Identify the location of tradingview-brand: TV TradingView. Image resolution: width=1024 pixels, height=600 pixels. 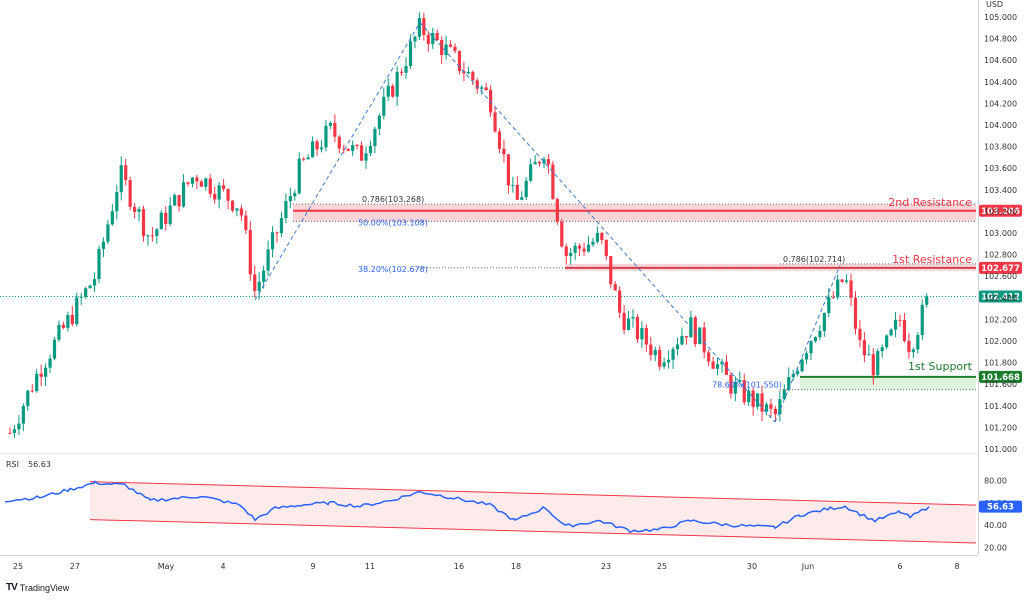
(37, 587).